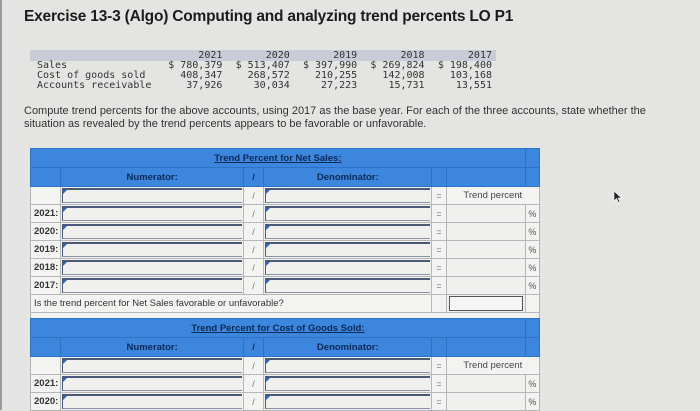 The image size is (700, 411). What do you see at coordinates (204, 85) in the screenshot?
I see `value-cell: 37,926` at bounding box center [204, 85].